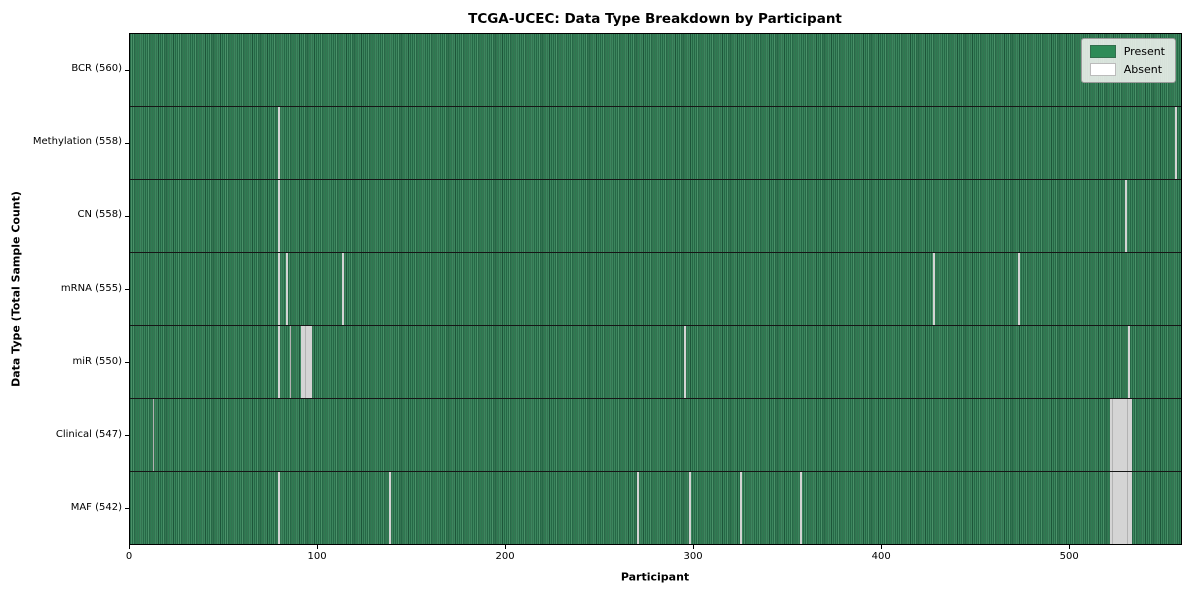  I want to click on legend-item-absent: Absent, so click(1127, 69).